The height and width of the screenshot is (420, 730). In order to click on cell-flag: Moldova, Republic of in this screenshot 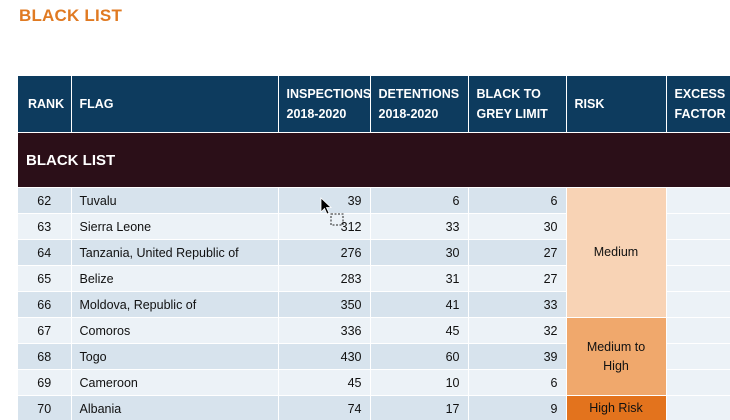, I will do `click(174, 305)`.